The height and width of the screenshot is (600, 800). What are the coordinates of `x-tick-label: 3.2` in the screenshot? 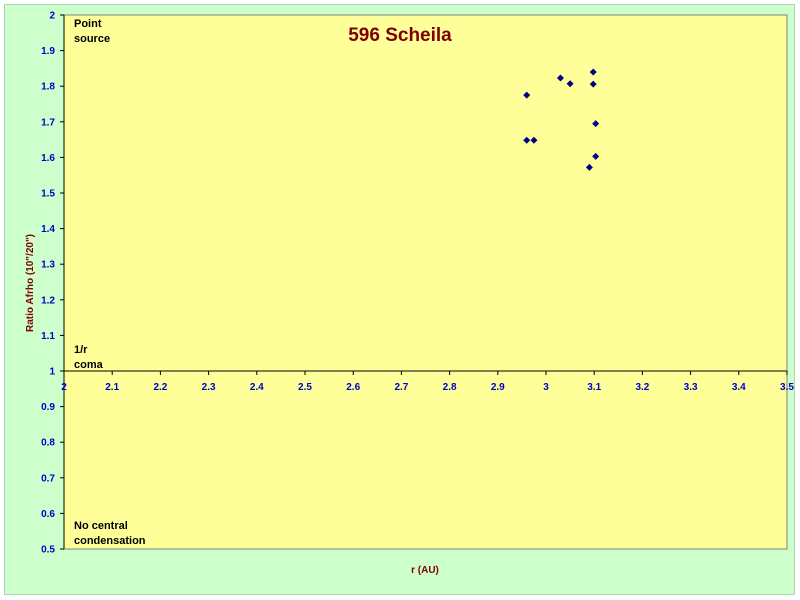 It's located at (642, 387).